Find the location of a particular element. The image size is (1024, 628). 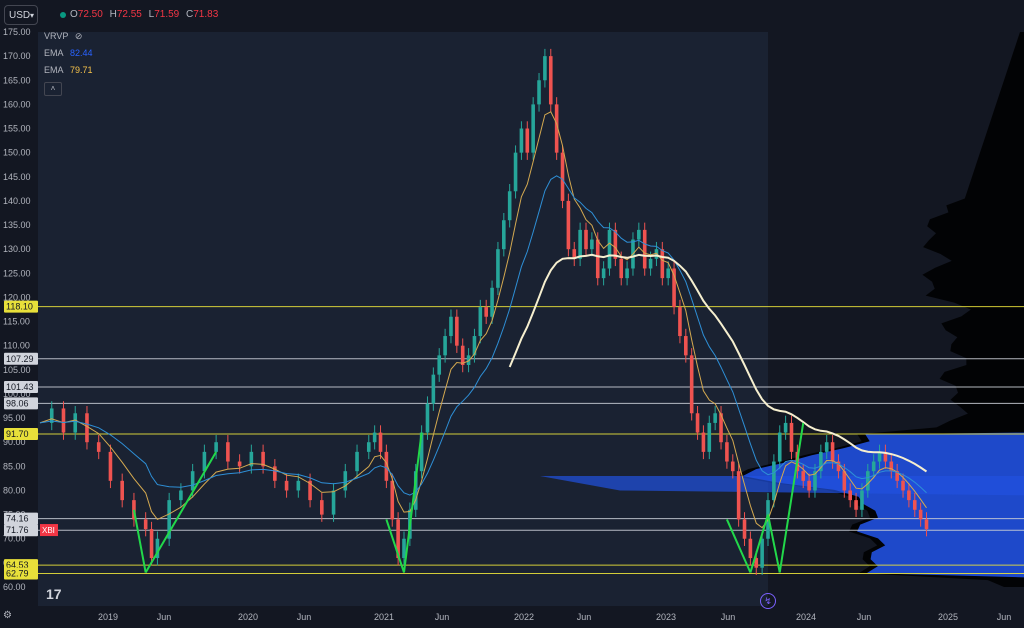

chevron-up-icon: ˄ is located at coordinates (53, 88).